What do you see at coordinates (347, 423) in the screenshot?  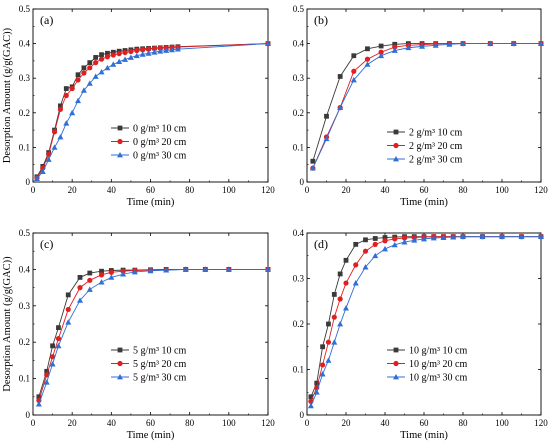 I see `x-tick-label: 20` at bounding box center [347, 423].